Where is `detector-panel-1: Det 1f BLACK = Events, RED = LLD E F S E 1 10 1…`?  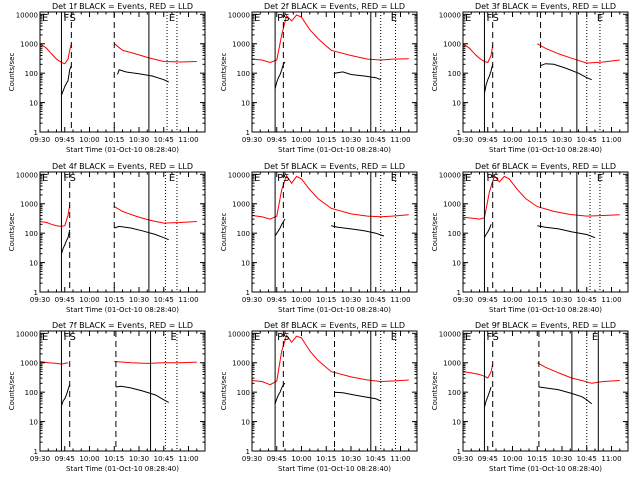 detector-panel-1: Det 1f BLACK = Events, RED = LLD E F S E 1 10 1… is located at coordinates (107, 78).